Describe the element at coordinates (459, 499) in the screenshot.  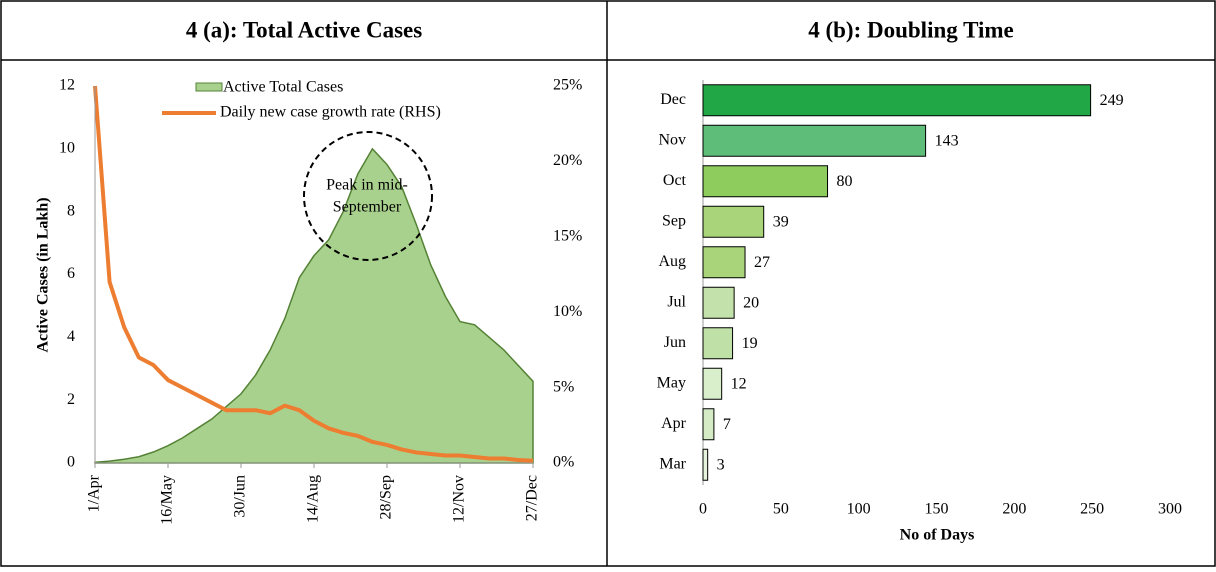
I see `x-tick-label: 12/Nov` at that location.